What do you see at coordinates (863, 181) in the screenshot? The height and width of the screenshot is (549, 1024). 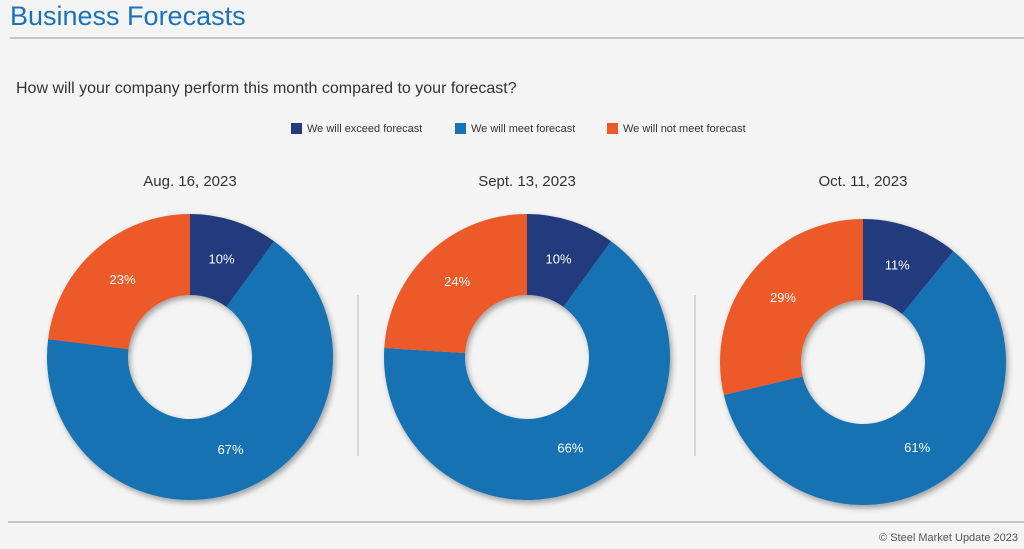 I see `chart-title: Oct. 11, 2023` at bounding box center [863, 181].